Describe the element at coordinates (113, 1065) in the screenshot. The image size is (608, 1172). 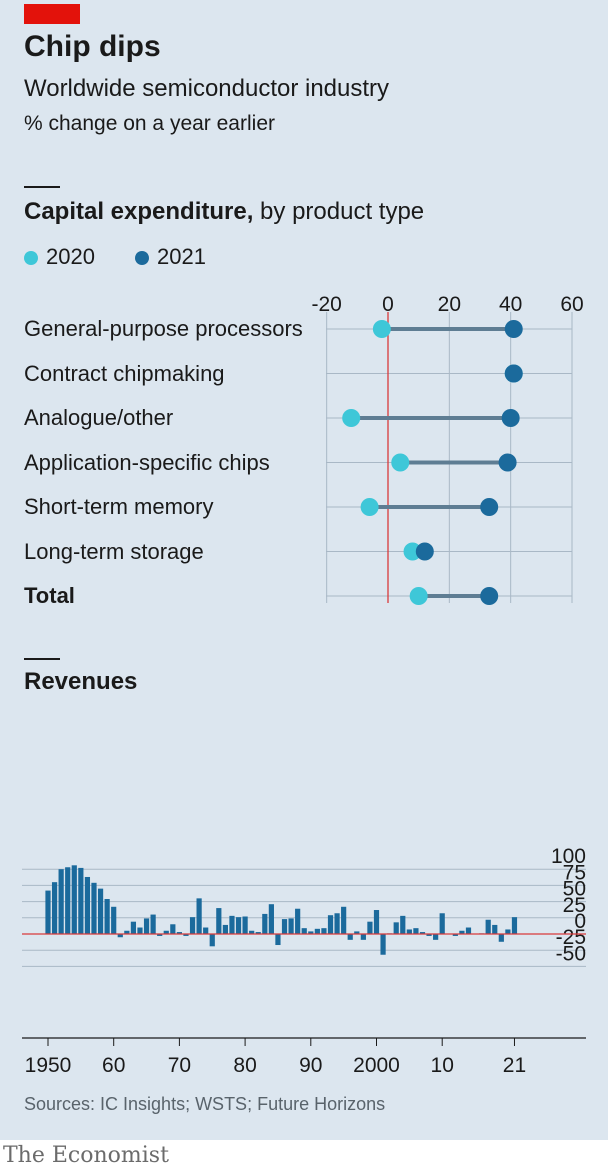
I see `revenue-x-tick-label: 60` at that location.